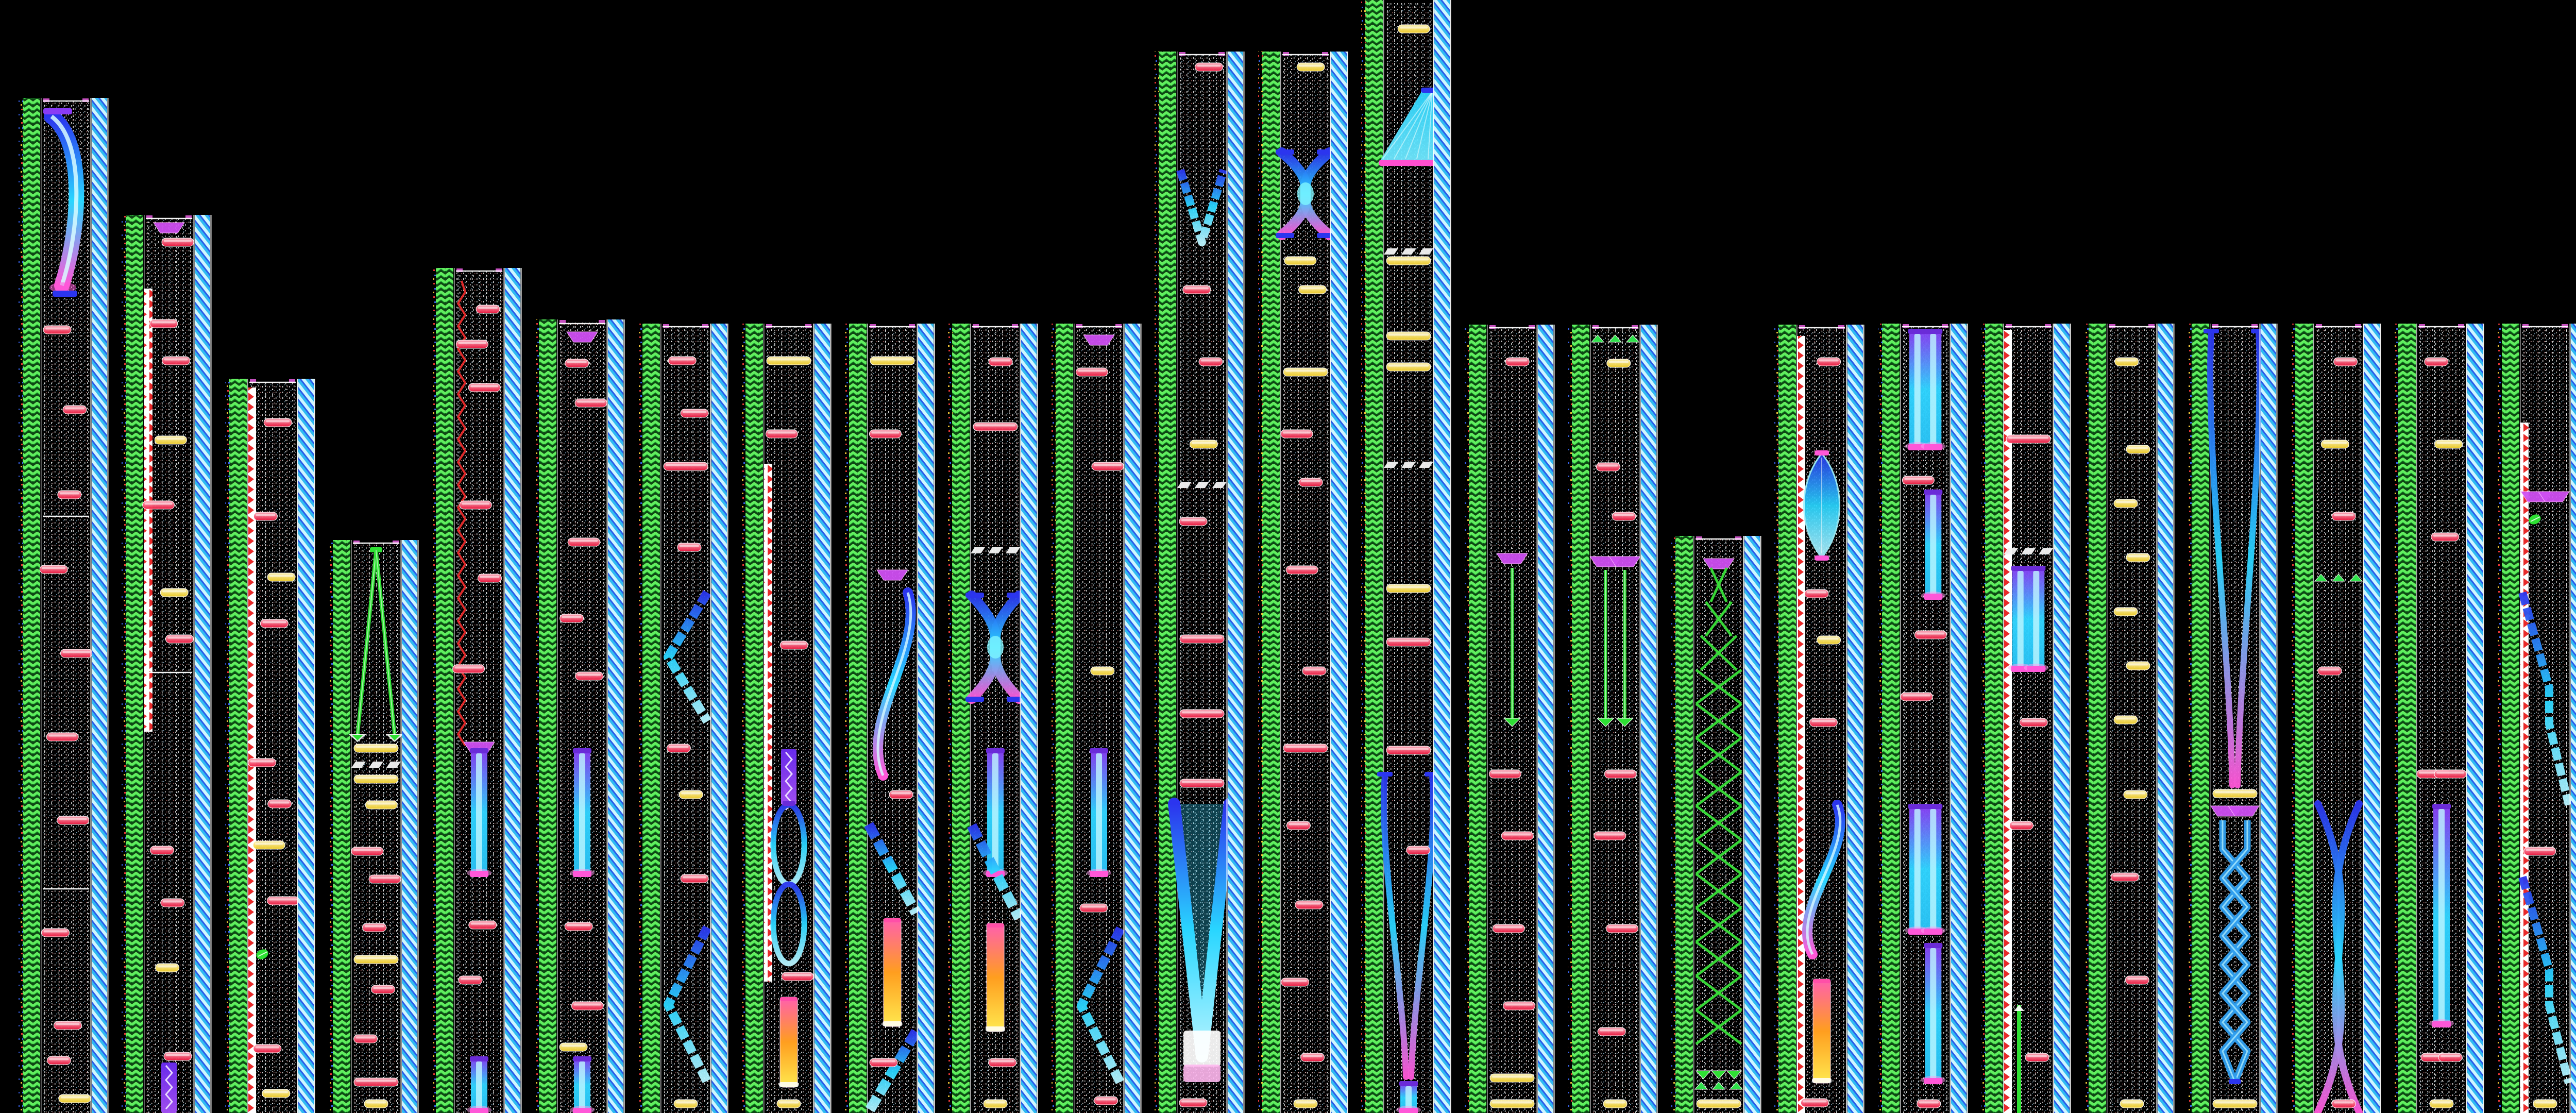  What do you see at coordinates (2338, 956) in the screenshot?
I see `ribbon-crossing-curves` at bounding box center [2338, 956].